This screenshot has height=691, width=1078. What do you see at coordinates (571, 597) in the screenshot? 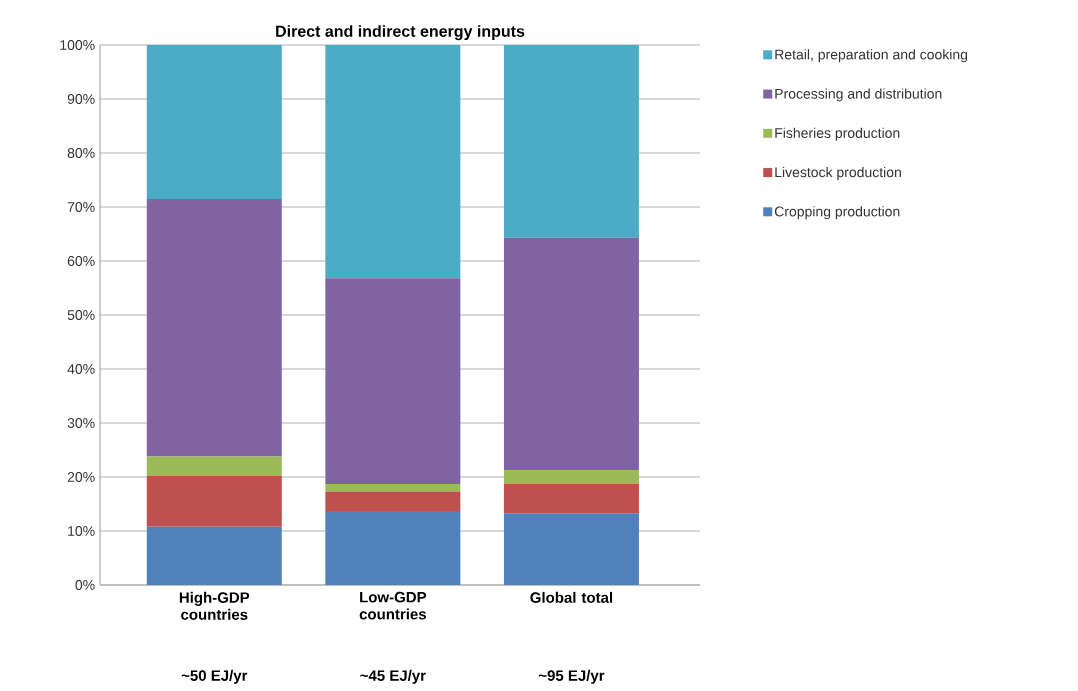
I see `x-tick-label: Global total` at bounding box center [571, 597].